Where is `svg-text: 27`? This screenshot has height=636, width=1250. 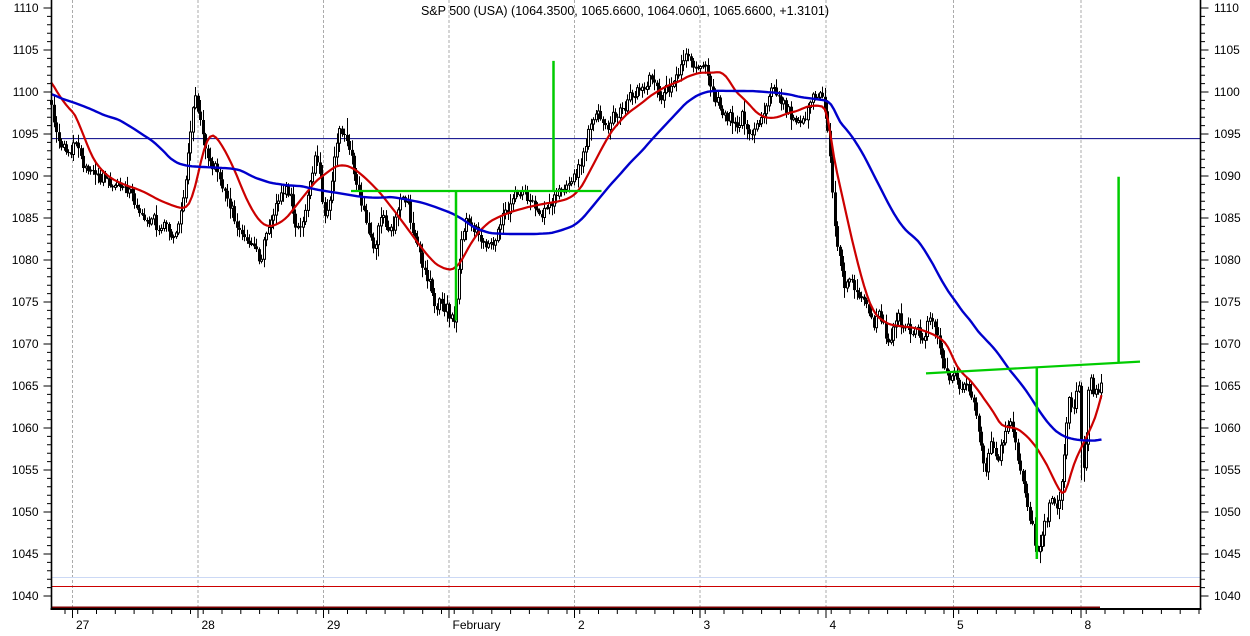
svg-text: 27 is located at coordinates (83, 624).